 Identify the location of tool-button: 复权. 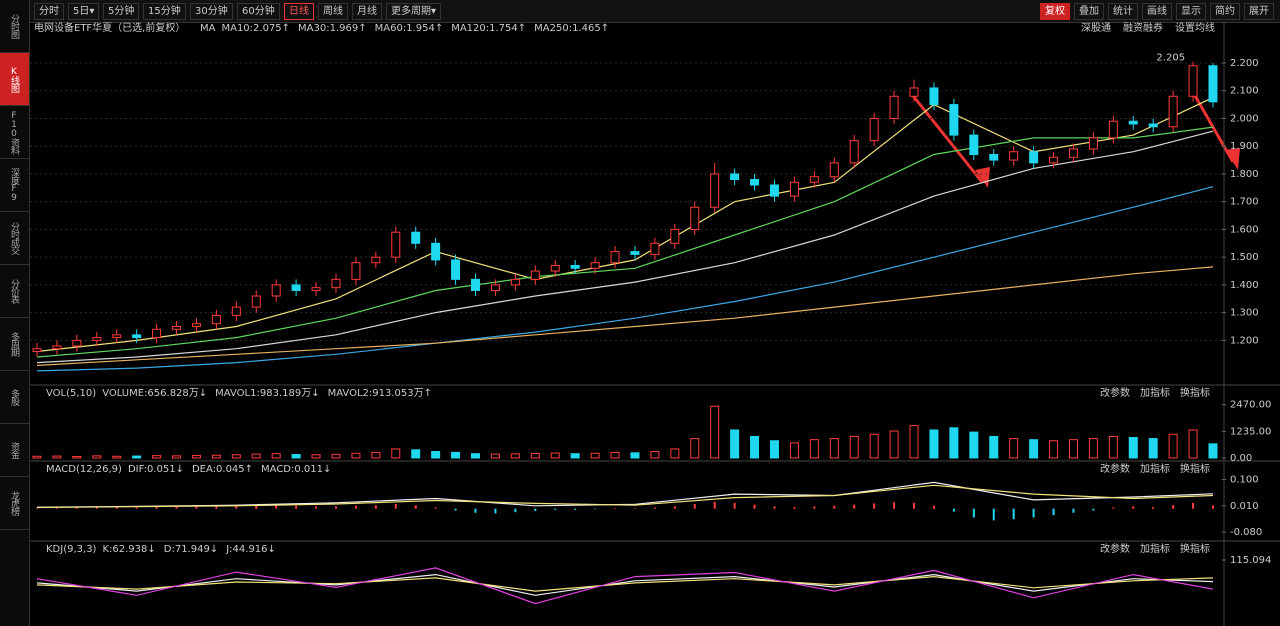
(1055, 11).